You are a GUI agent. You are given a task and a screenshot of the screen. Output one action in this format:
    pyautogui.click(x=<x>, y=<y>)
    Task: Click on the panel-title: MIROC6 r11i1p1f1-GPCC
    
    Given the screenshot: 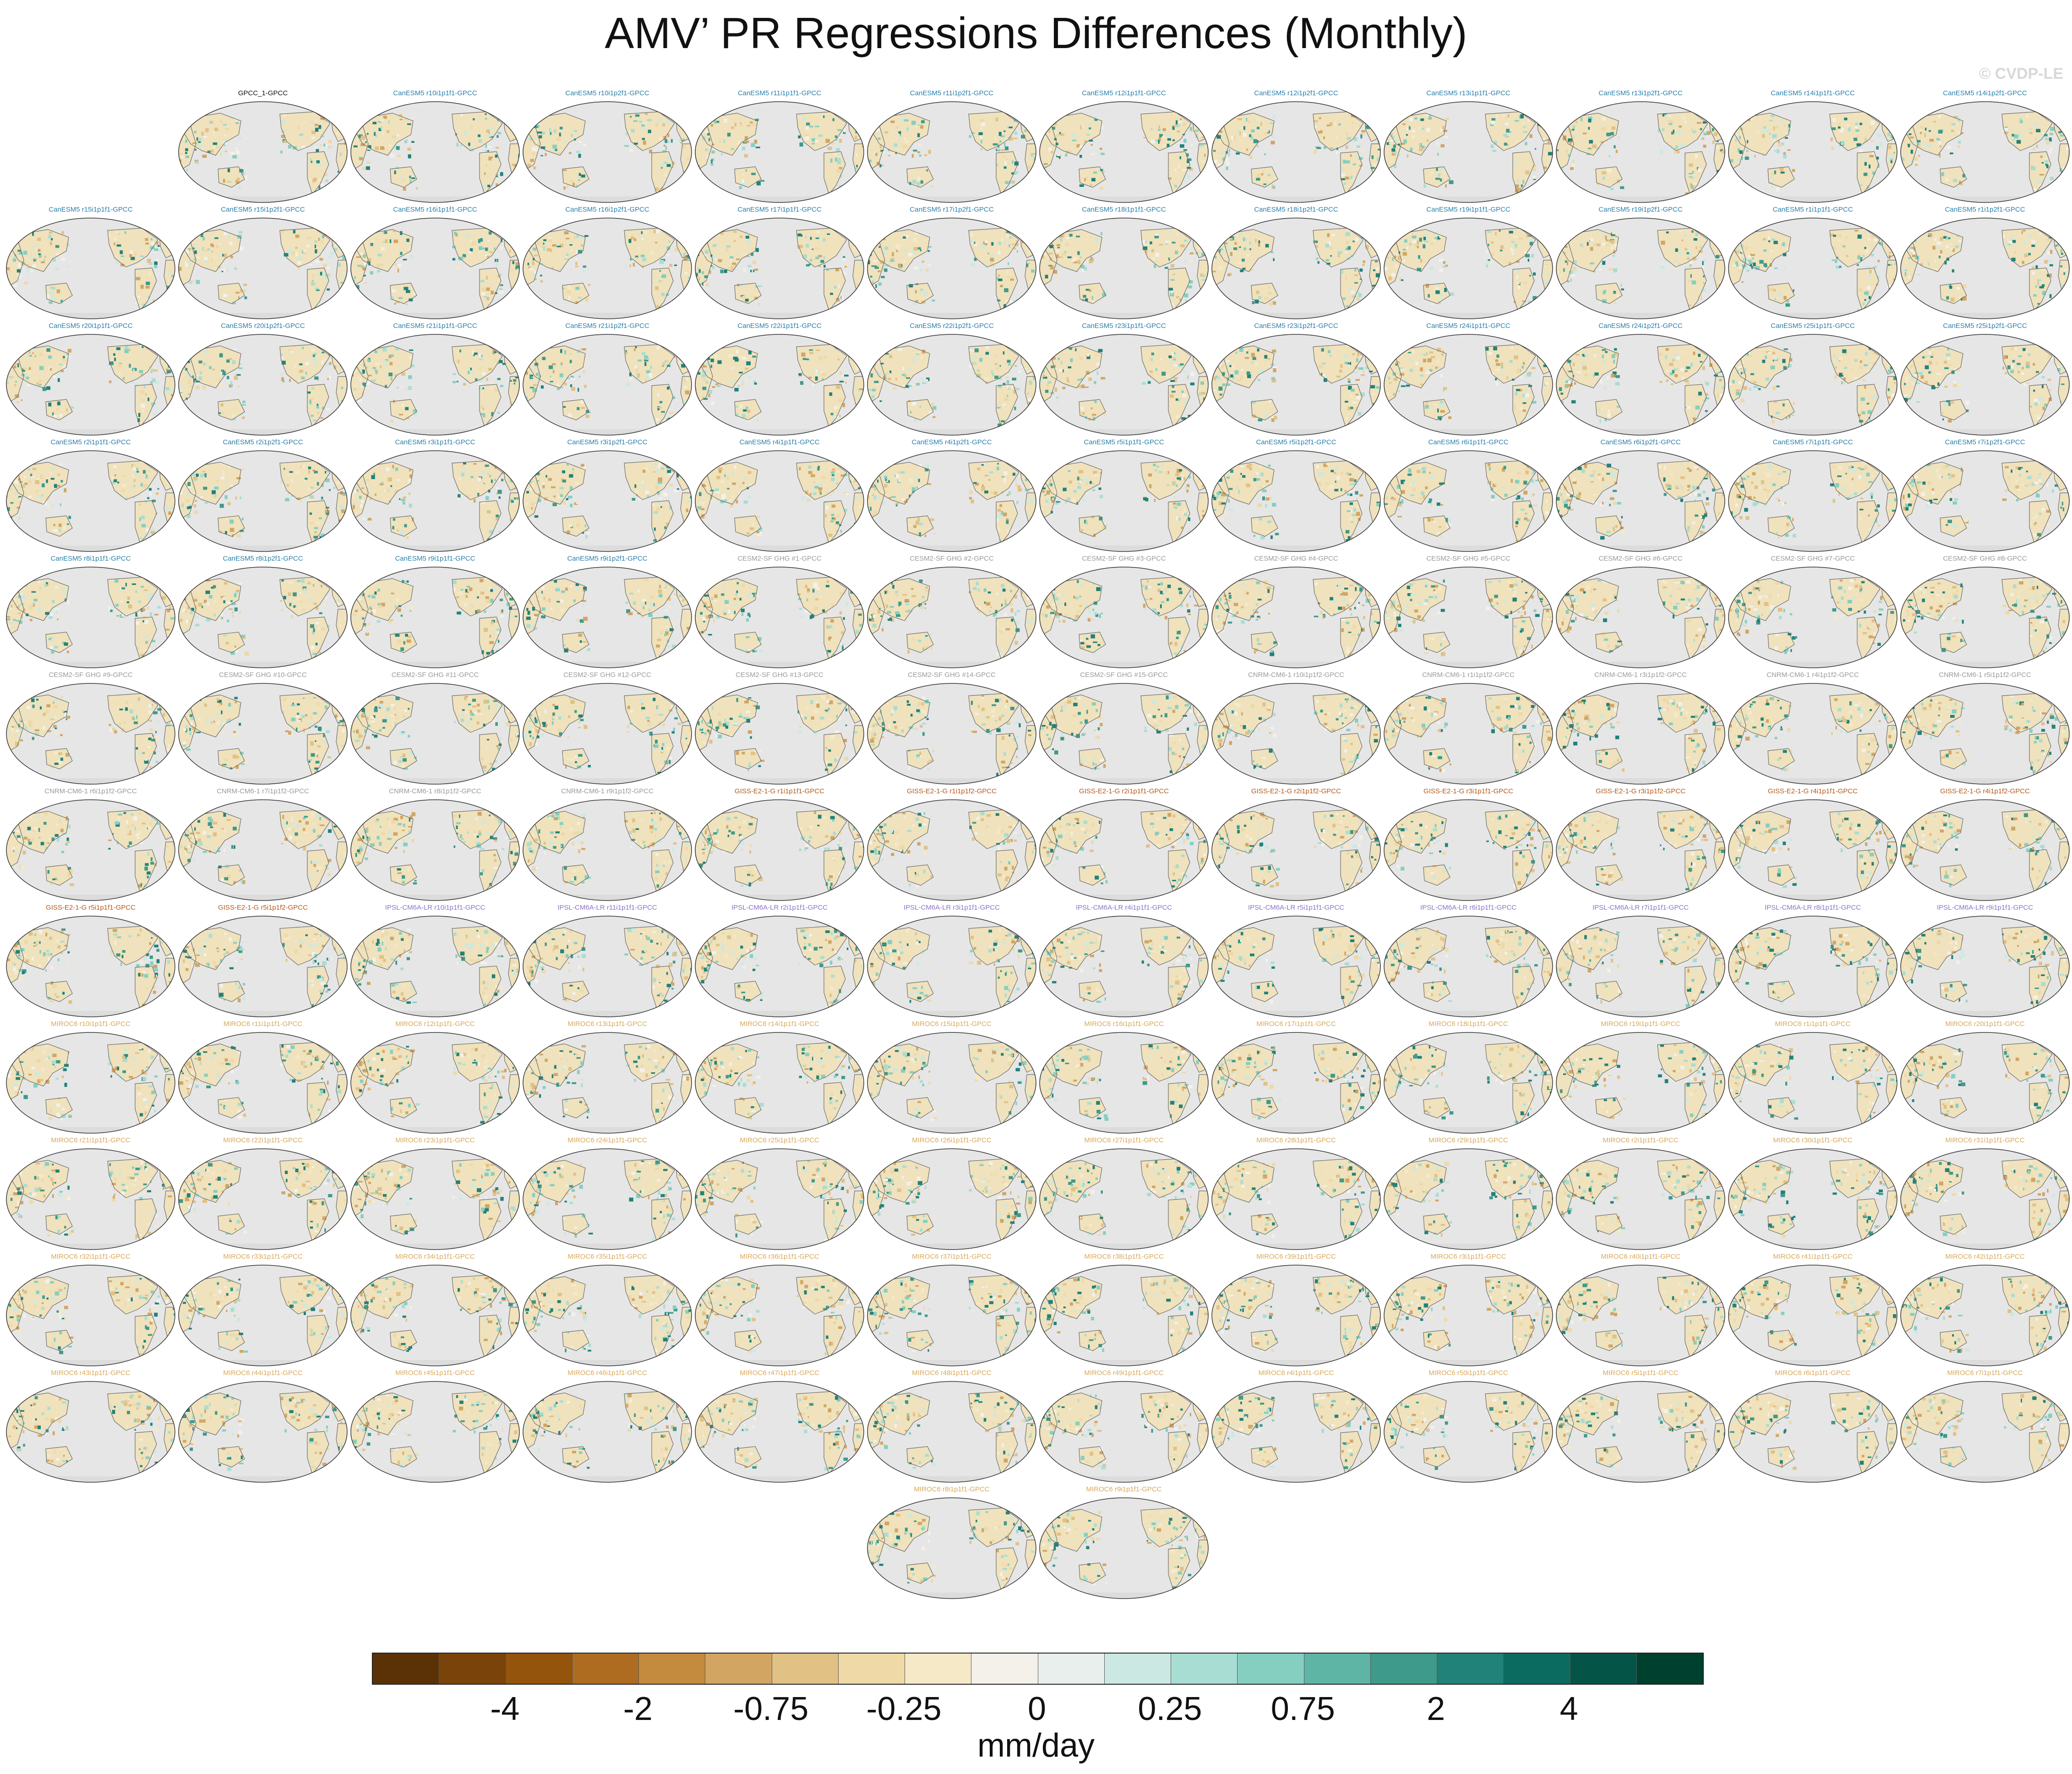 What is the action you would take?
    pyautogui.click(x=263, y=1024)
    